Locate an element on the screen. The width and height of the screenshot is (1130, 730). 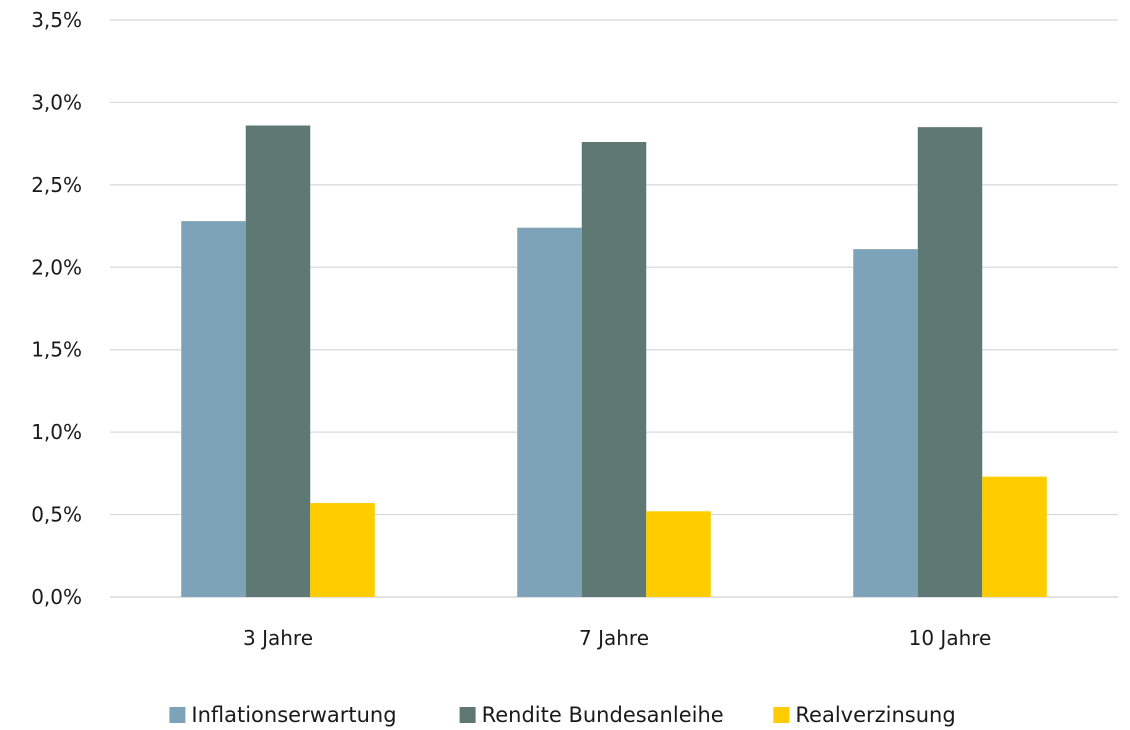
y-tick-label: 1,5% is located at coordinates (56, 350).